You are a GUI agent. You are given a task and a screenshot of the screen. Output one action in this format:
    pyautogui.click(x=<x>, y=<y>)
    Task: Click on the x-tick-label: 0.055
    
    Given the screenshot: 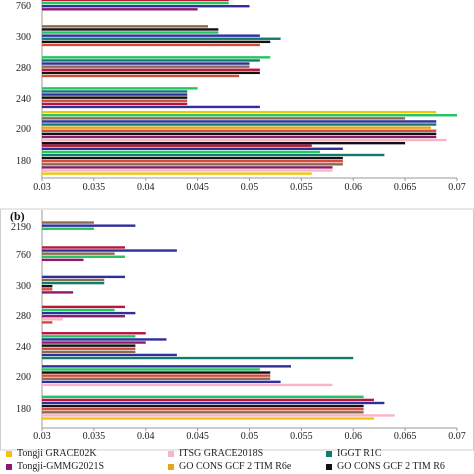 What is the action you would take?
    pyautogui.click(x=301, y=436)
    